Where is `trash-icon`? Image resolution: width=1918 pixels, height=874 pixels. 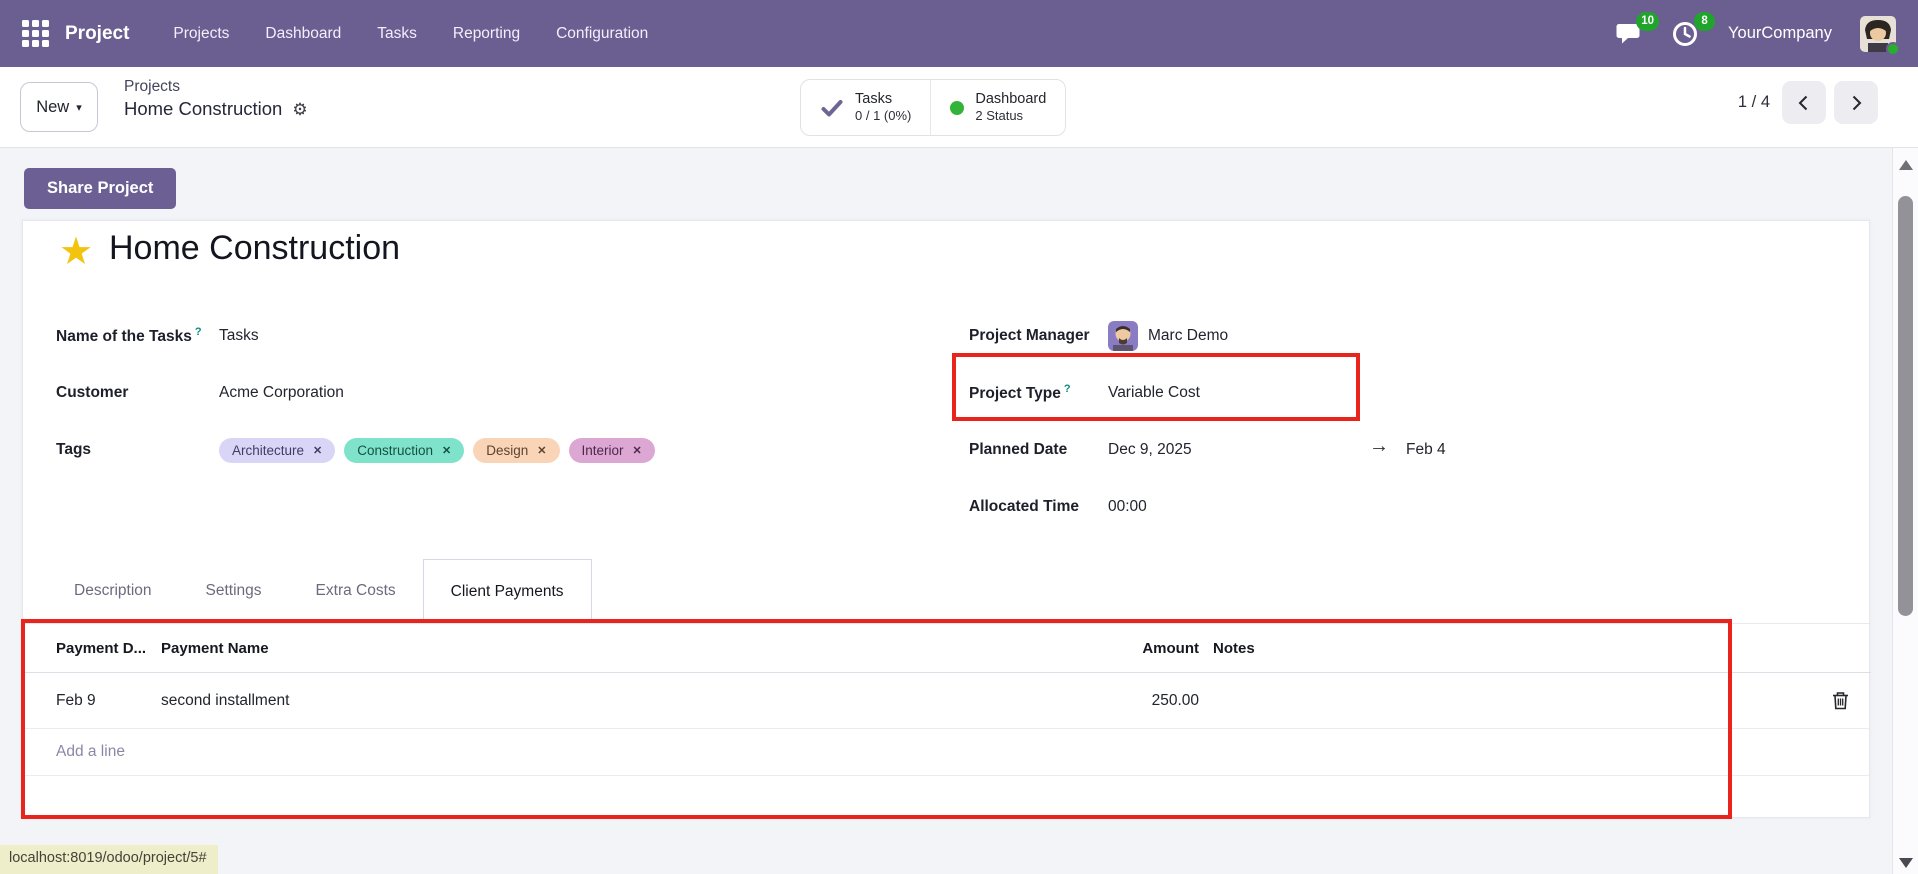
trash-icon is located at coordinates (1840, 701).